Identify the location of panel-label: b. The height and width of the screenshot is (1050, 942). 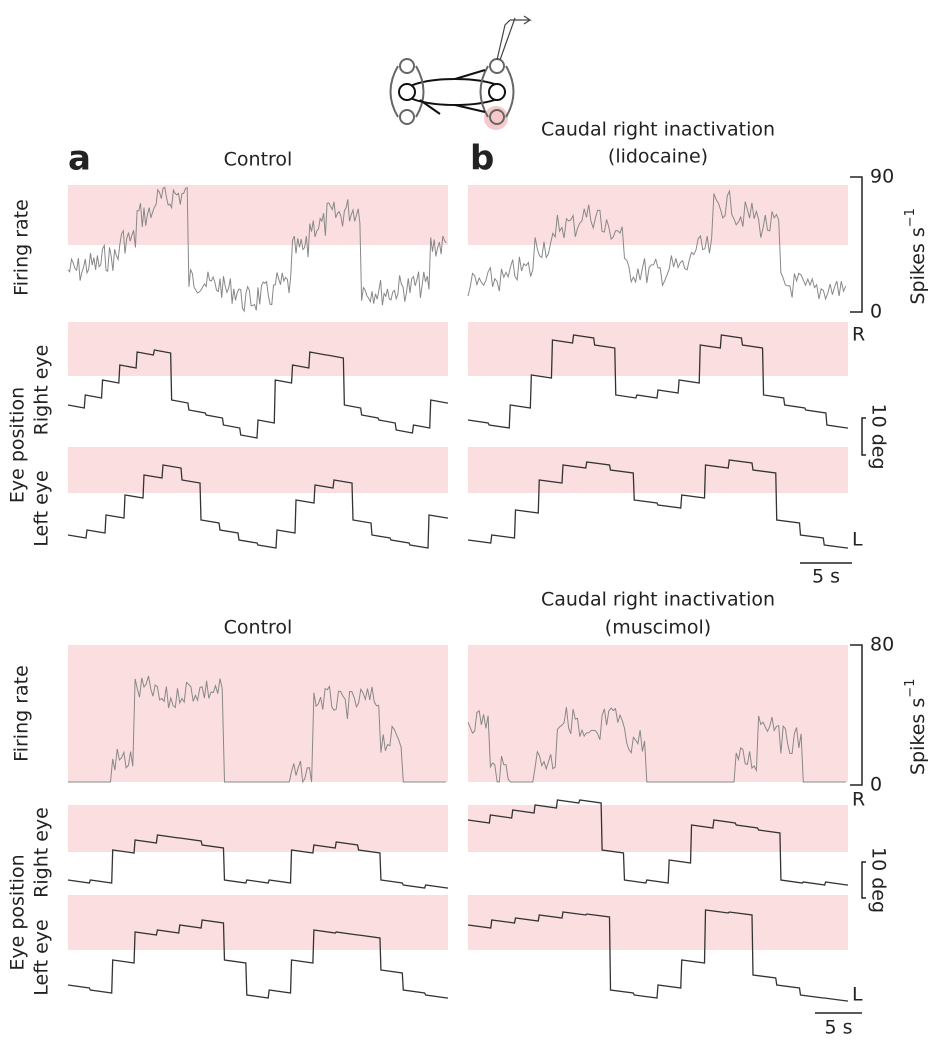
(482, 159).